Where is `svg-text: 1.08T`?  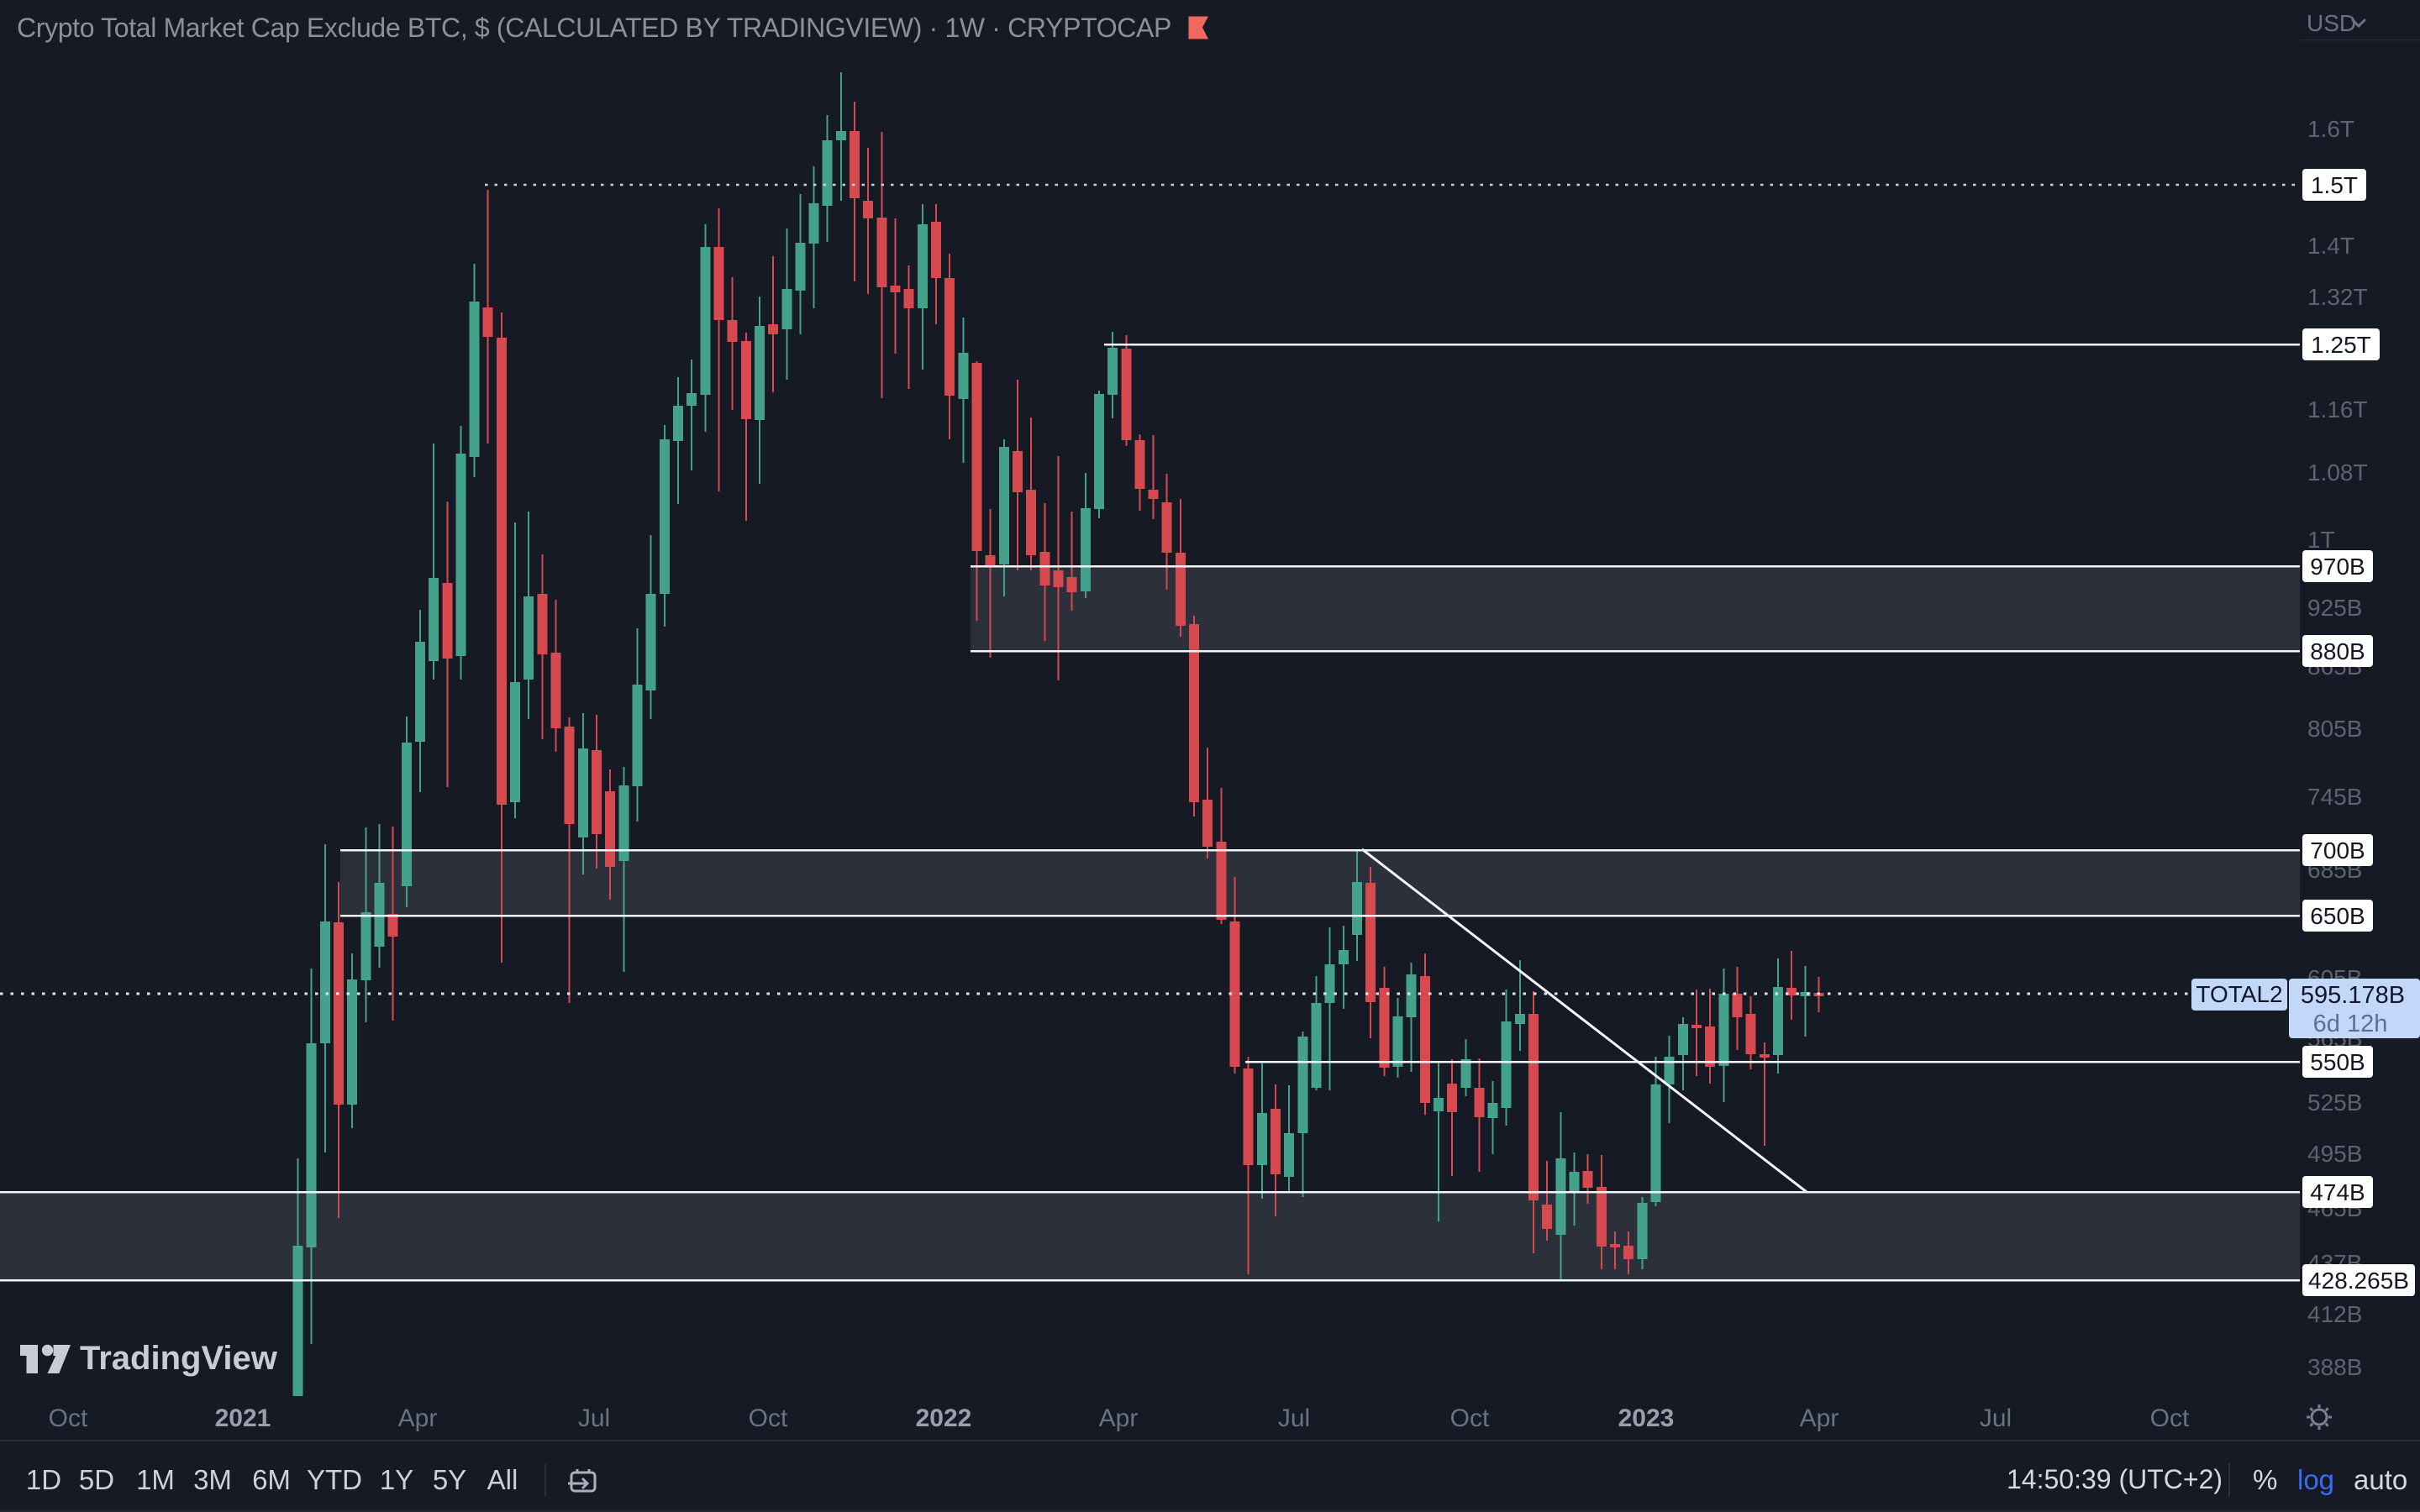
svg-text: 1.08T is located at coordinates (2337, 472).